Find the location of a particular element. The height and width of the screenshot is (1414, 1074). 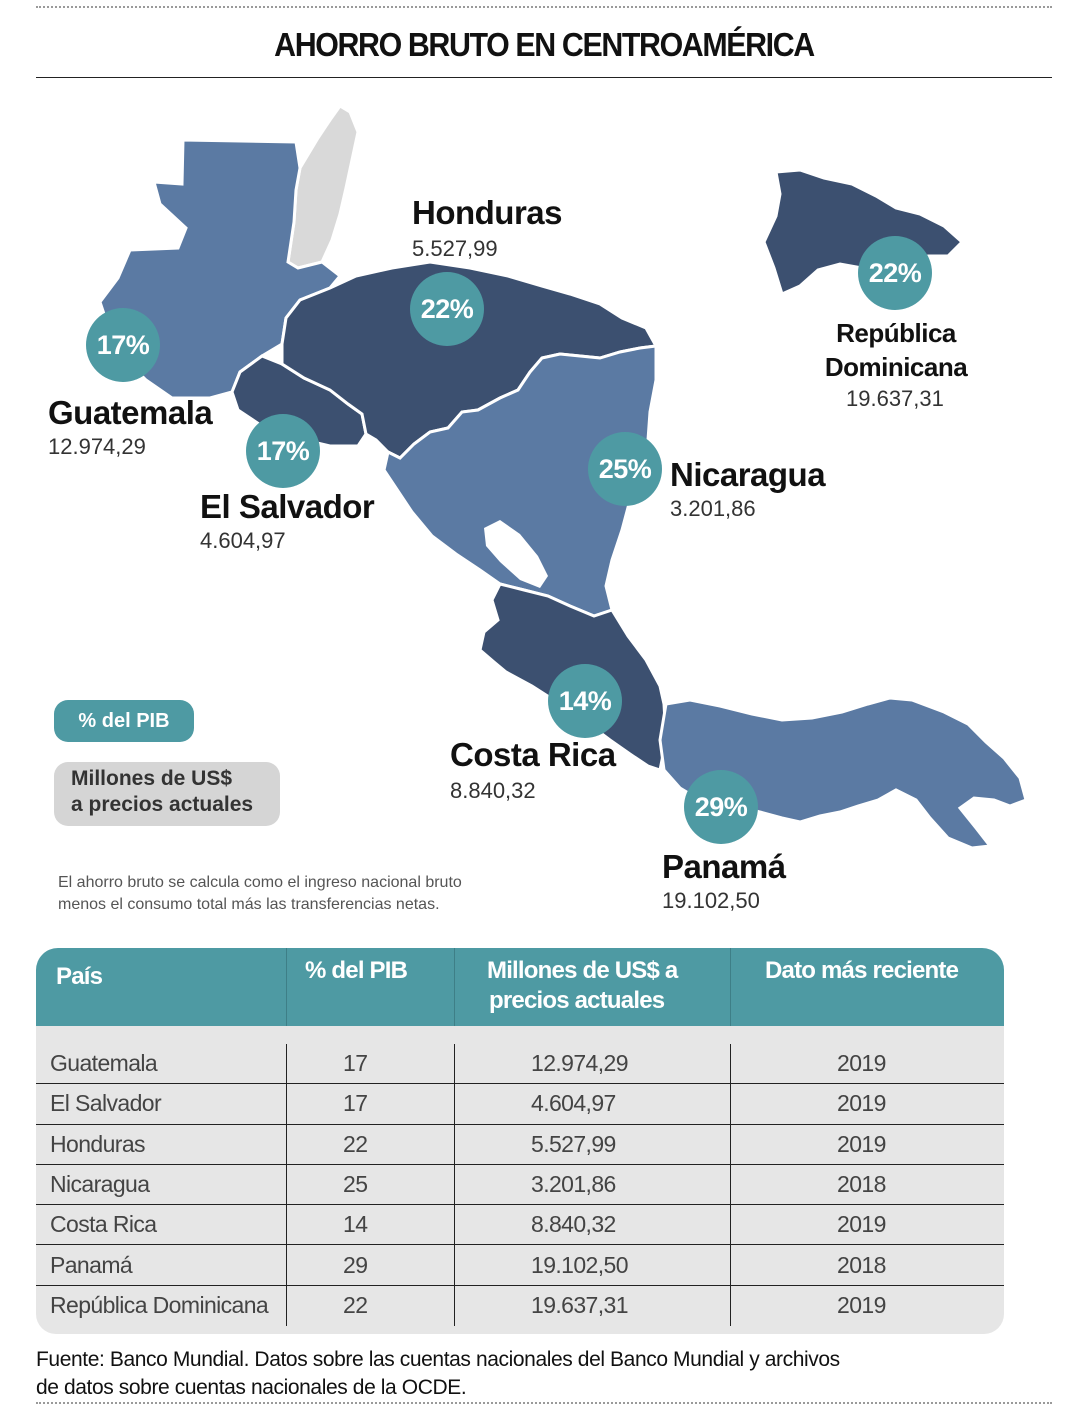

map-belize is located at coordinates (323, 187).